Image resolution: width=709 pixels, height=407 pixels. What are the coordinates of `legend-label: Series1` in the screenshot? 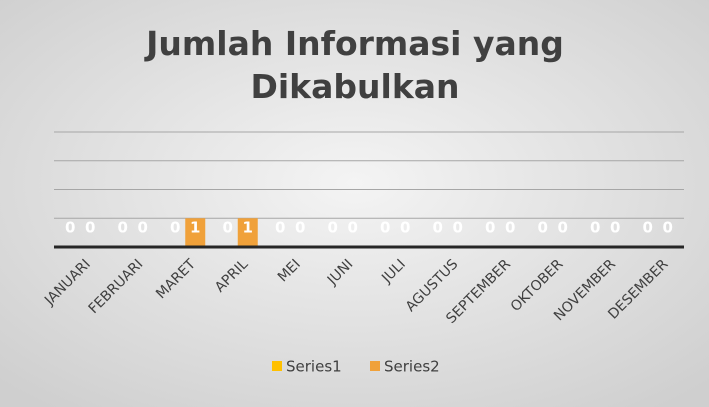 It's located at (314, 367).